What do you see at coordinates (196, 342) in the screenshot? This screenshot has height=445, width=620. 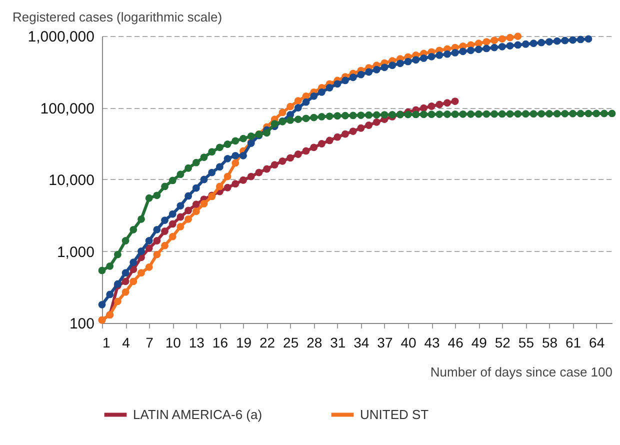 I see `x-tick-label: 13` at bounding box center [196, 342].